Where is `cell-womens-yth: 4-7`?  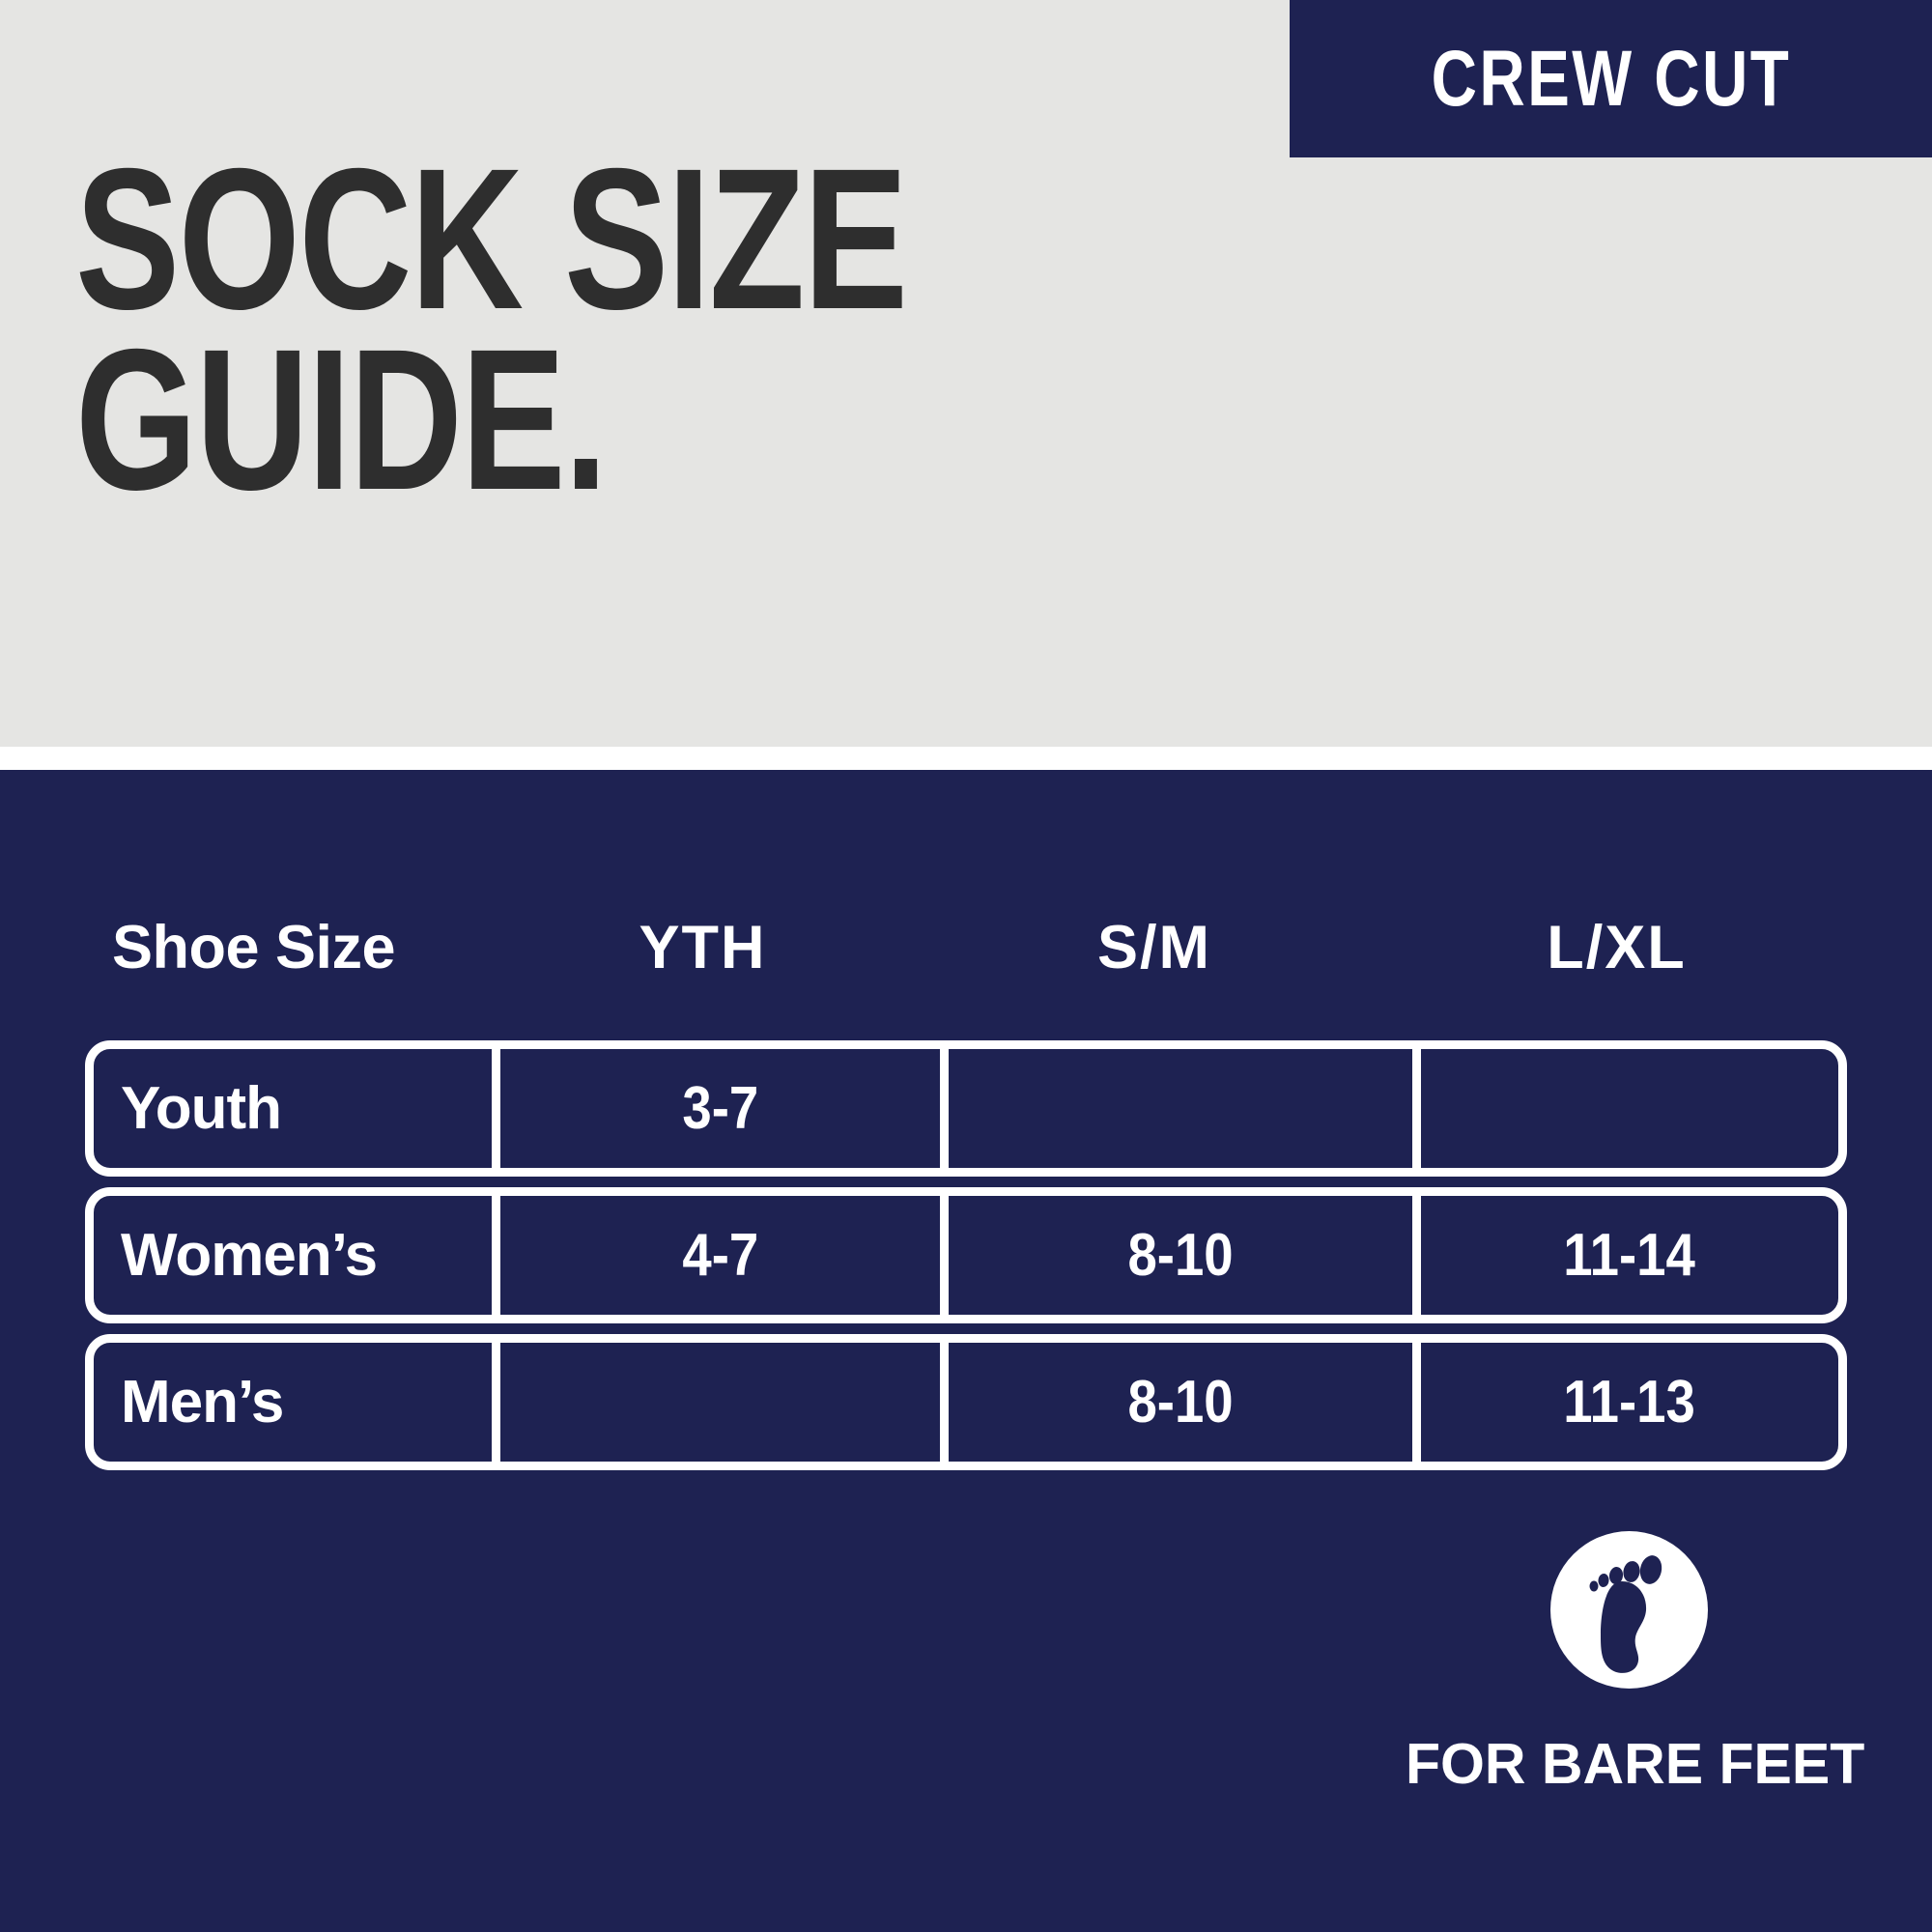 cell-womens-yth: 4-7 is located at coordinates (716, 1255).